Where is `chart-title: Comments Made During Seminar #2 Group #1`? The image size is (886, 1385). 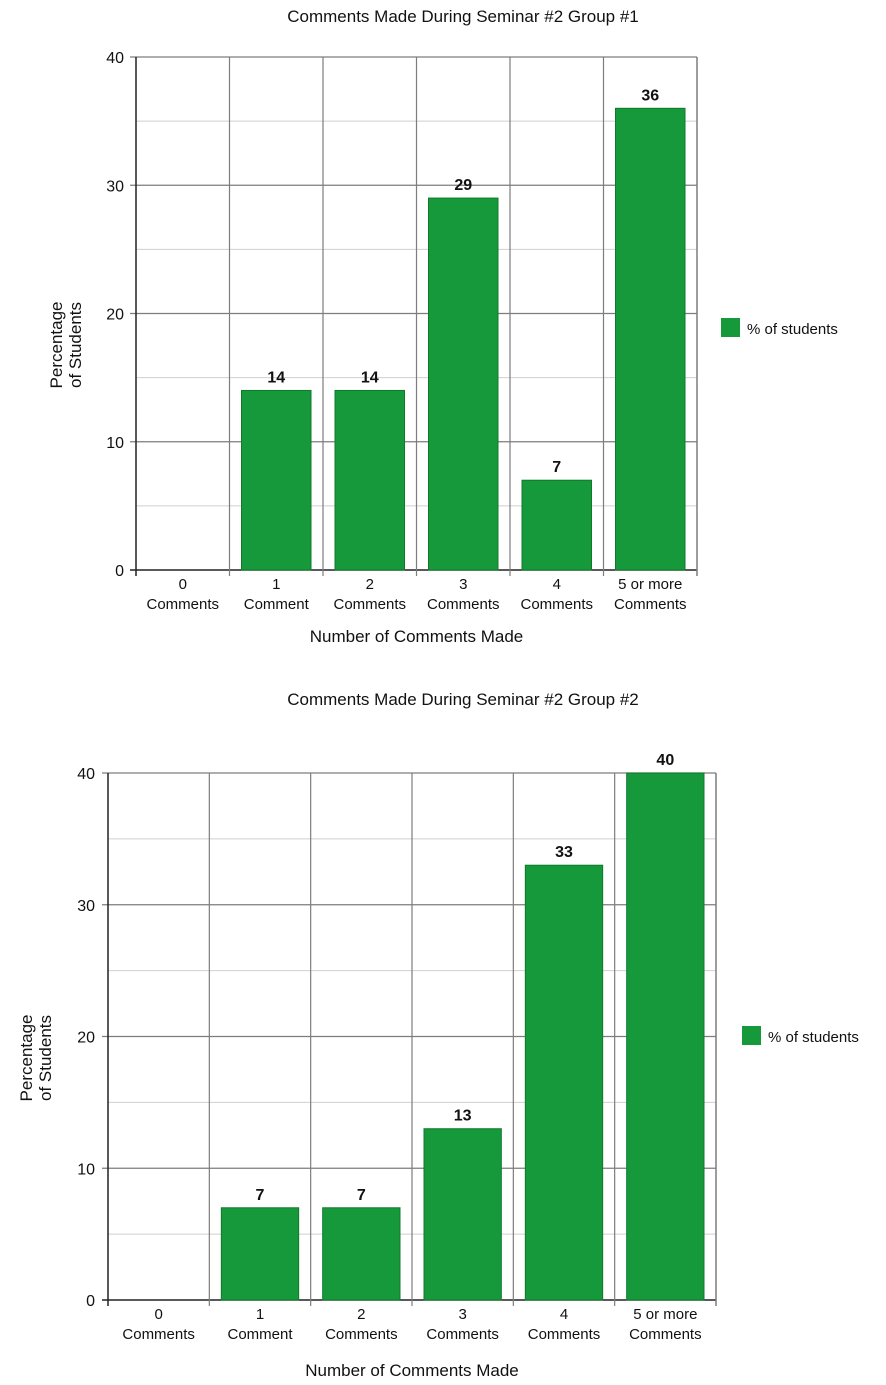
chart-title: Comments Made During Seminar #2 Group #1 is located at coordinates (463, 16).